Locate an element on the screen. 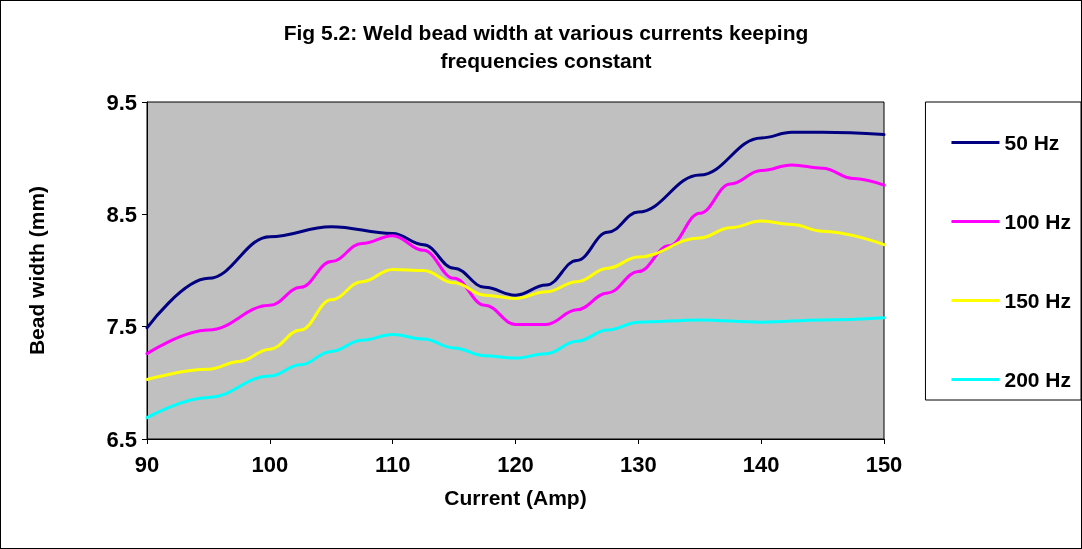  legend-label: 150 Hz is located at coordinates (1038, 300).